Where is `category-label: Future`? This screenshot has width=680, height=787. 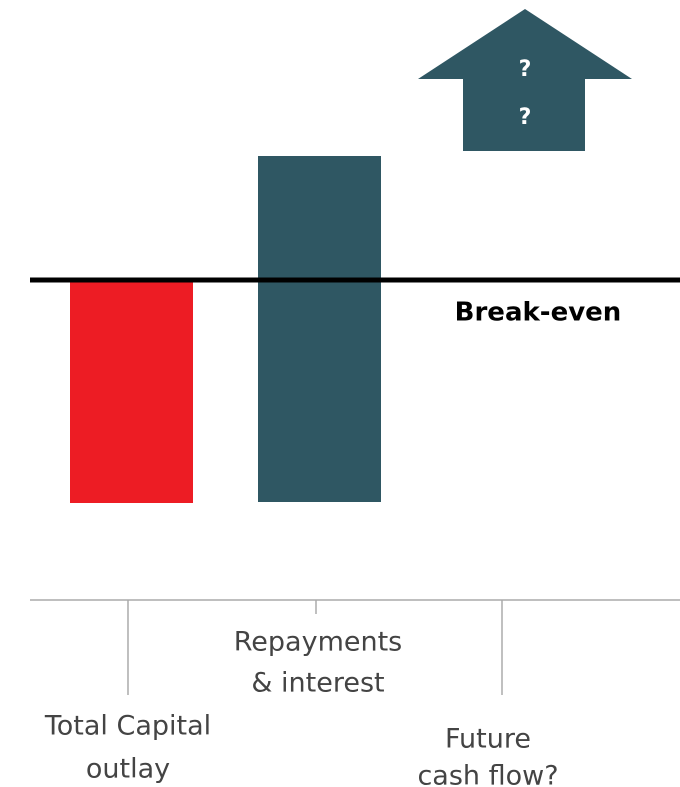 category-label: Future is located at coordinates (488, 739).